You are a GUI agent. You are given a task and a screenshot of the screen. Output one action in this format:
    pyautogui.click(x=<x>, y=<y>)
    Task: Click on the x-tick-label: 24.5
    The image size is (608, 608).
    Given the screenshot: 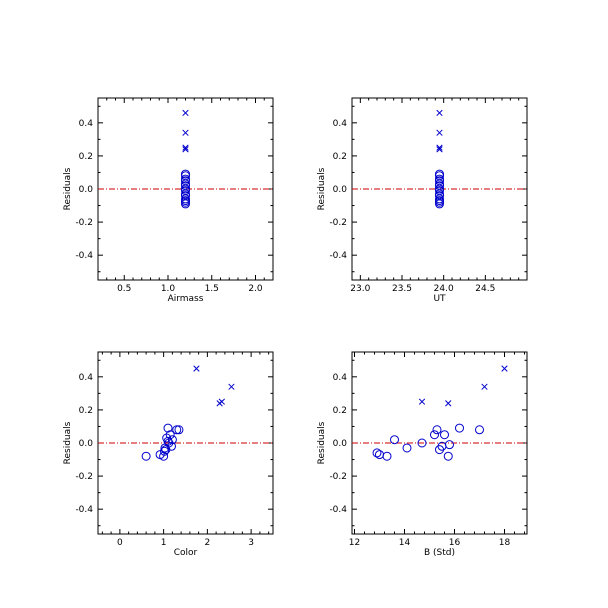 What is the action you would take?
    pyautogui.click(x=485, y=289)
    